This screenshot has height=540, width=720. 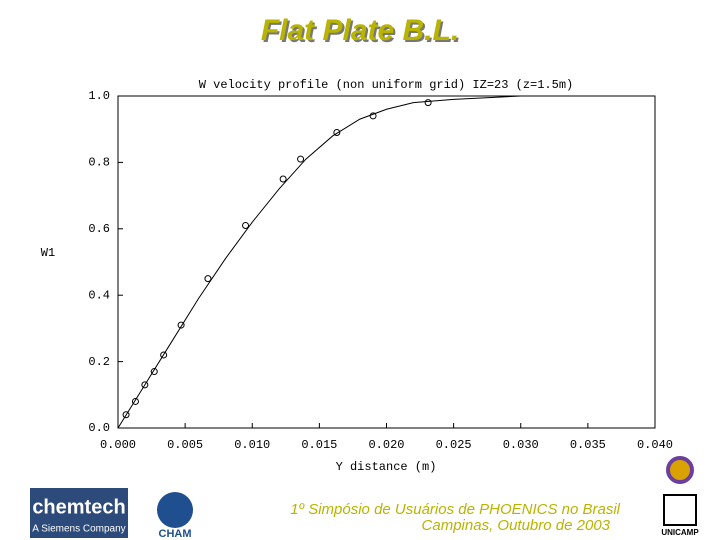 What do you see at coordinates (99, 295) in the screenshot?
I see `y-tick-label: 0.4` at bounding box center [99, 295].